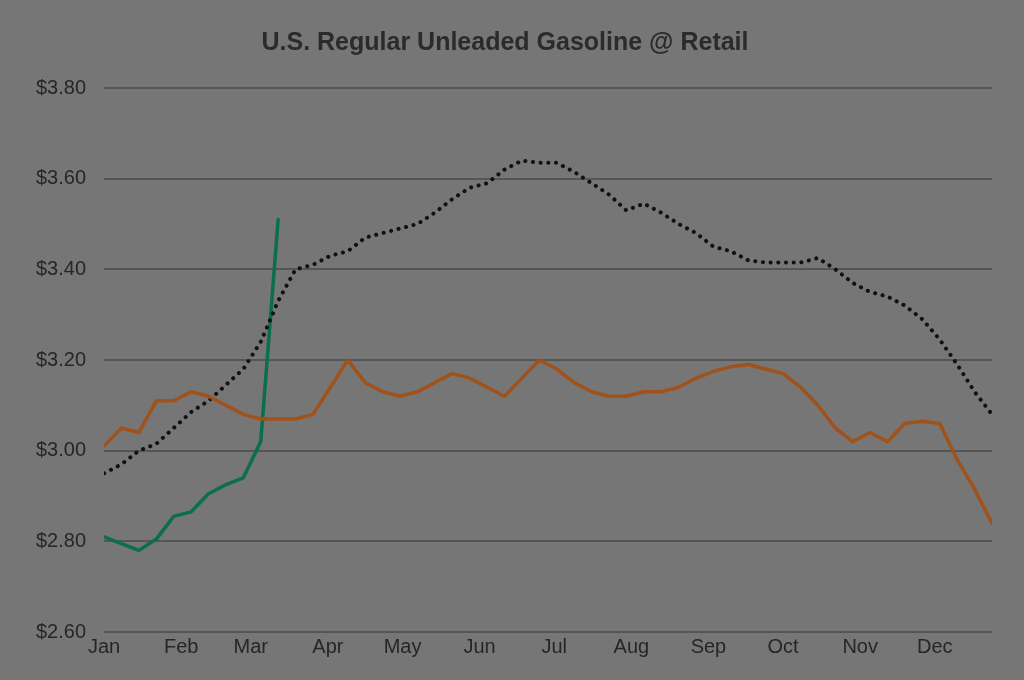 This screenshot has height=680, width=1024. Describe the element at coordinates (61, 358) in the screenshot. I see `y-tick-label: $3.20` at that location.